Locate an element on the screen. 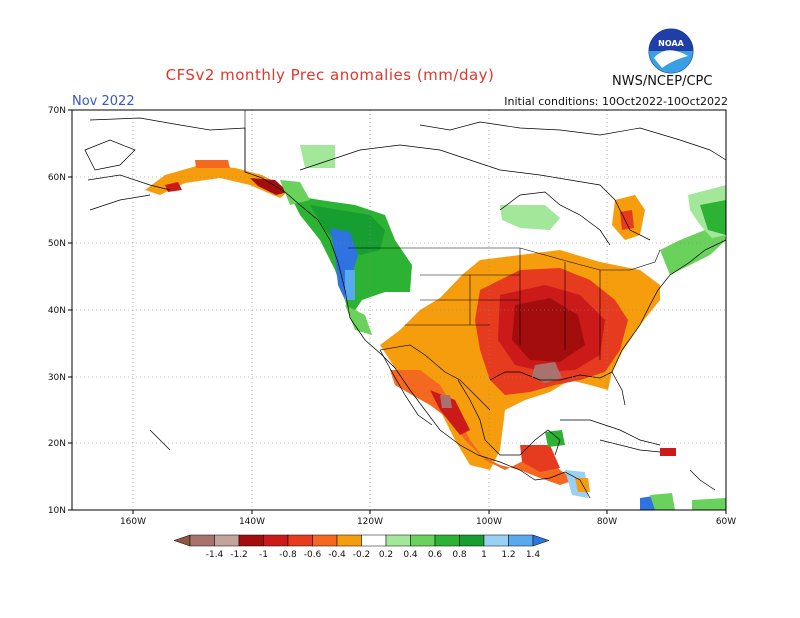 The height and width of the screenshot is (618, 800). lon-tick-label: 140W is located at coordinates (252, 522).